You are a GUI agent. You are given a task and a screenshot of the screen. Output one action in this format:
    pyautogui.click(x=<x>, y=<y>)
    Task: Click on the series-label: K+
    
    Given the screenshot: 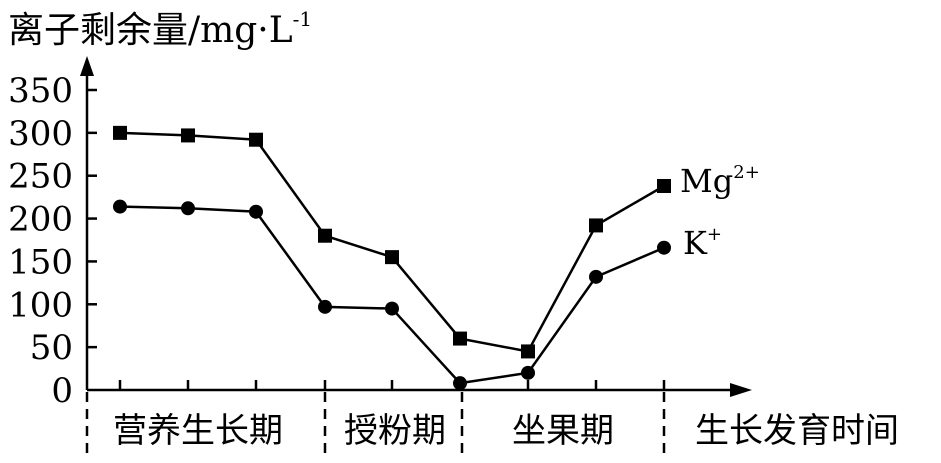 What is the action you would take?
    pyautogui.click(x=702, y=243)
    